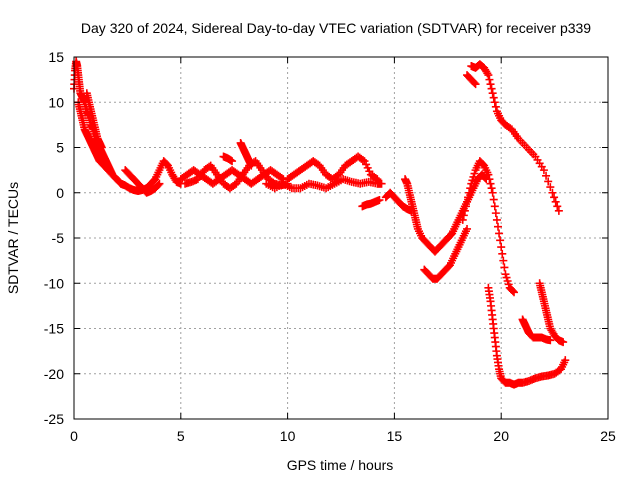  Describe the element at coordinates (288, 436) in the screenshot. I see `x-tick-label: 10` at that location.